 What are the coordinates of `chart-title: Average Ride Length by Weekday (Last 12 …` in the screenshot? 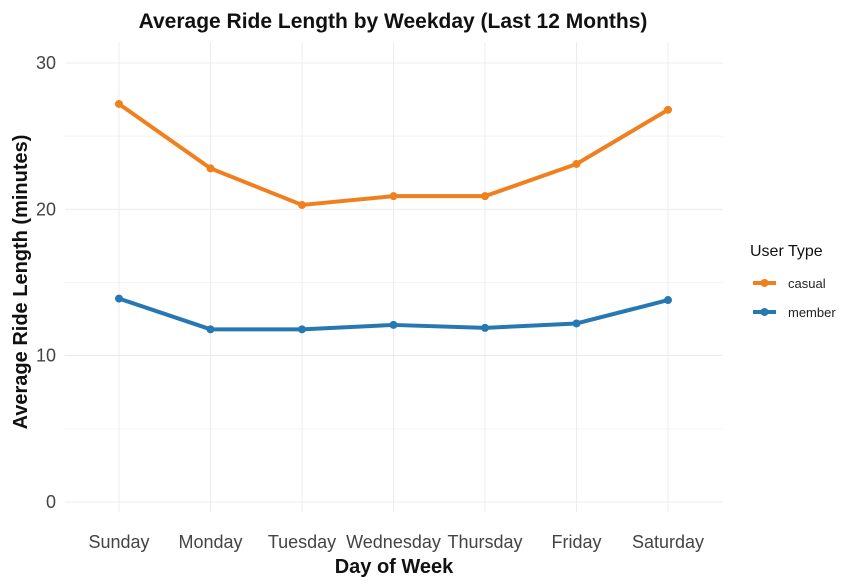 It's located at (393, 21).